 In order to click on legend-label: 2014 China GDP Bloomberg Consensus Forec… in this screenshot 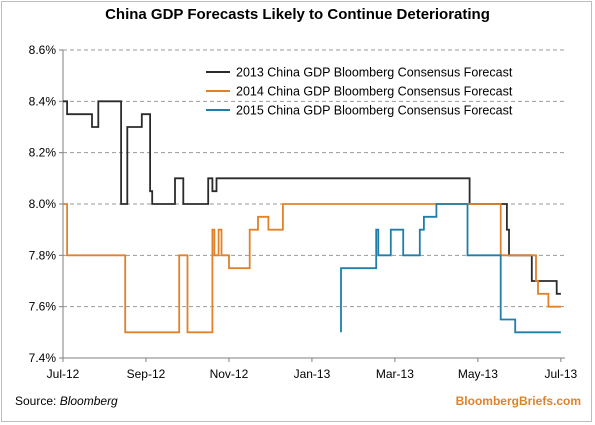, I will do `click(374, 92)`.